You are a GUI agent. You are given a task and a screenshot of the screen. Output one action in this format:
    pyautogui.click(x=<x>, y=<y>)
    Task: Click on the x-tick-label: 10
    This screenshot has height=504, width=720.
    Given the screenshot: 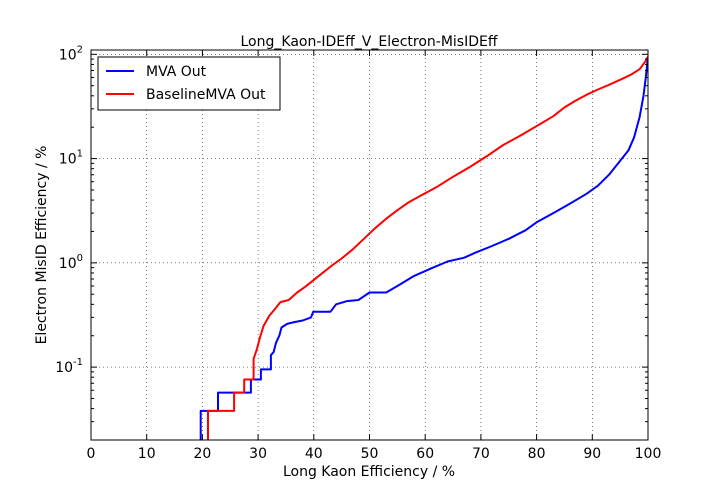 What is the action you would take?
    pyautogui.click(x=147, y=454)
    